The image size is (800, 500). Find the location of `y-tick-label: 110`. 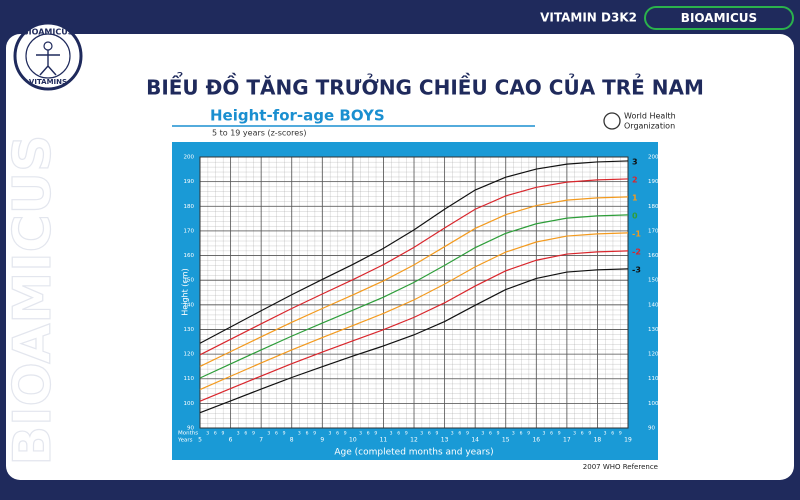

y-tick-label: 110 is located at coordinates (189, 379).